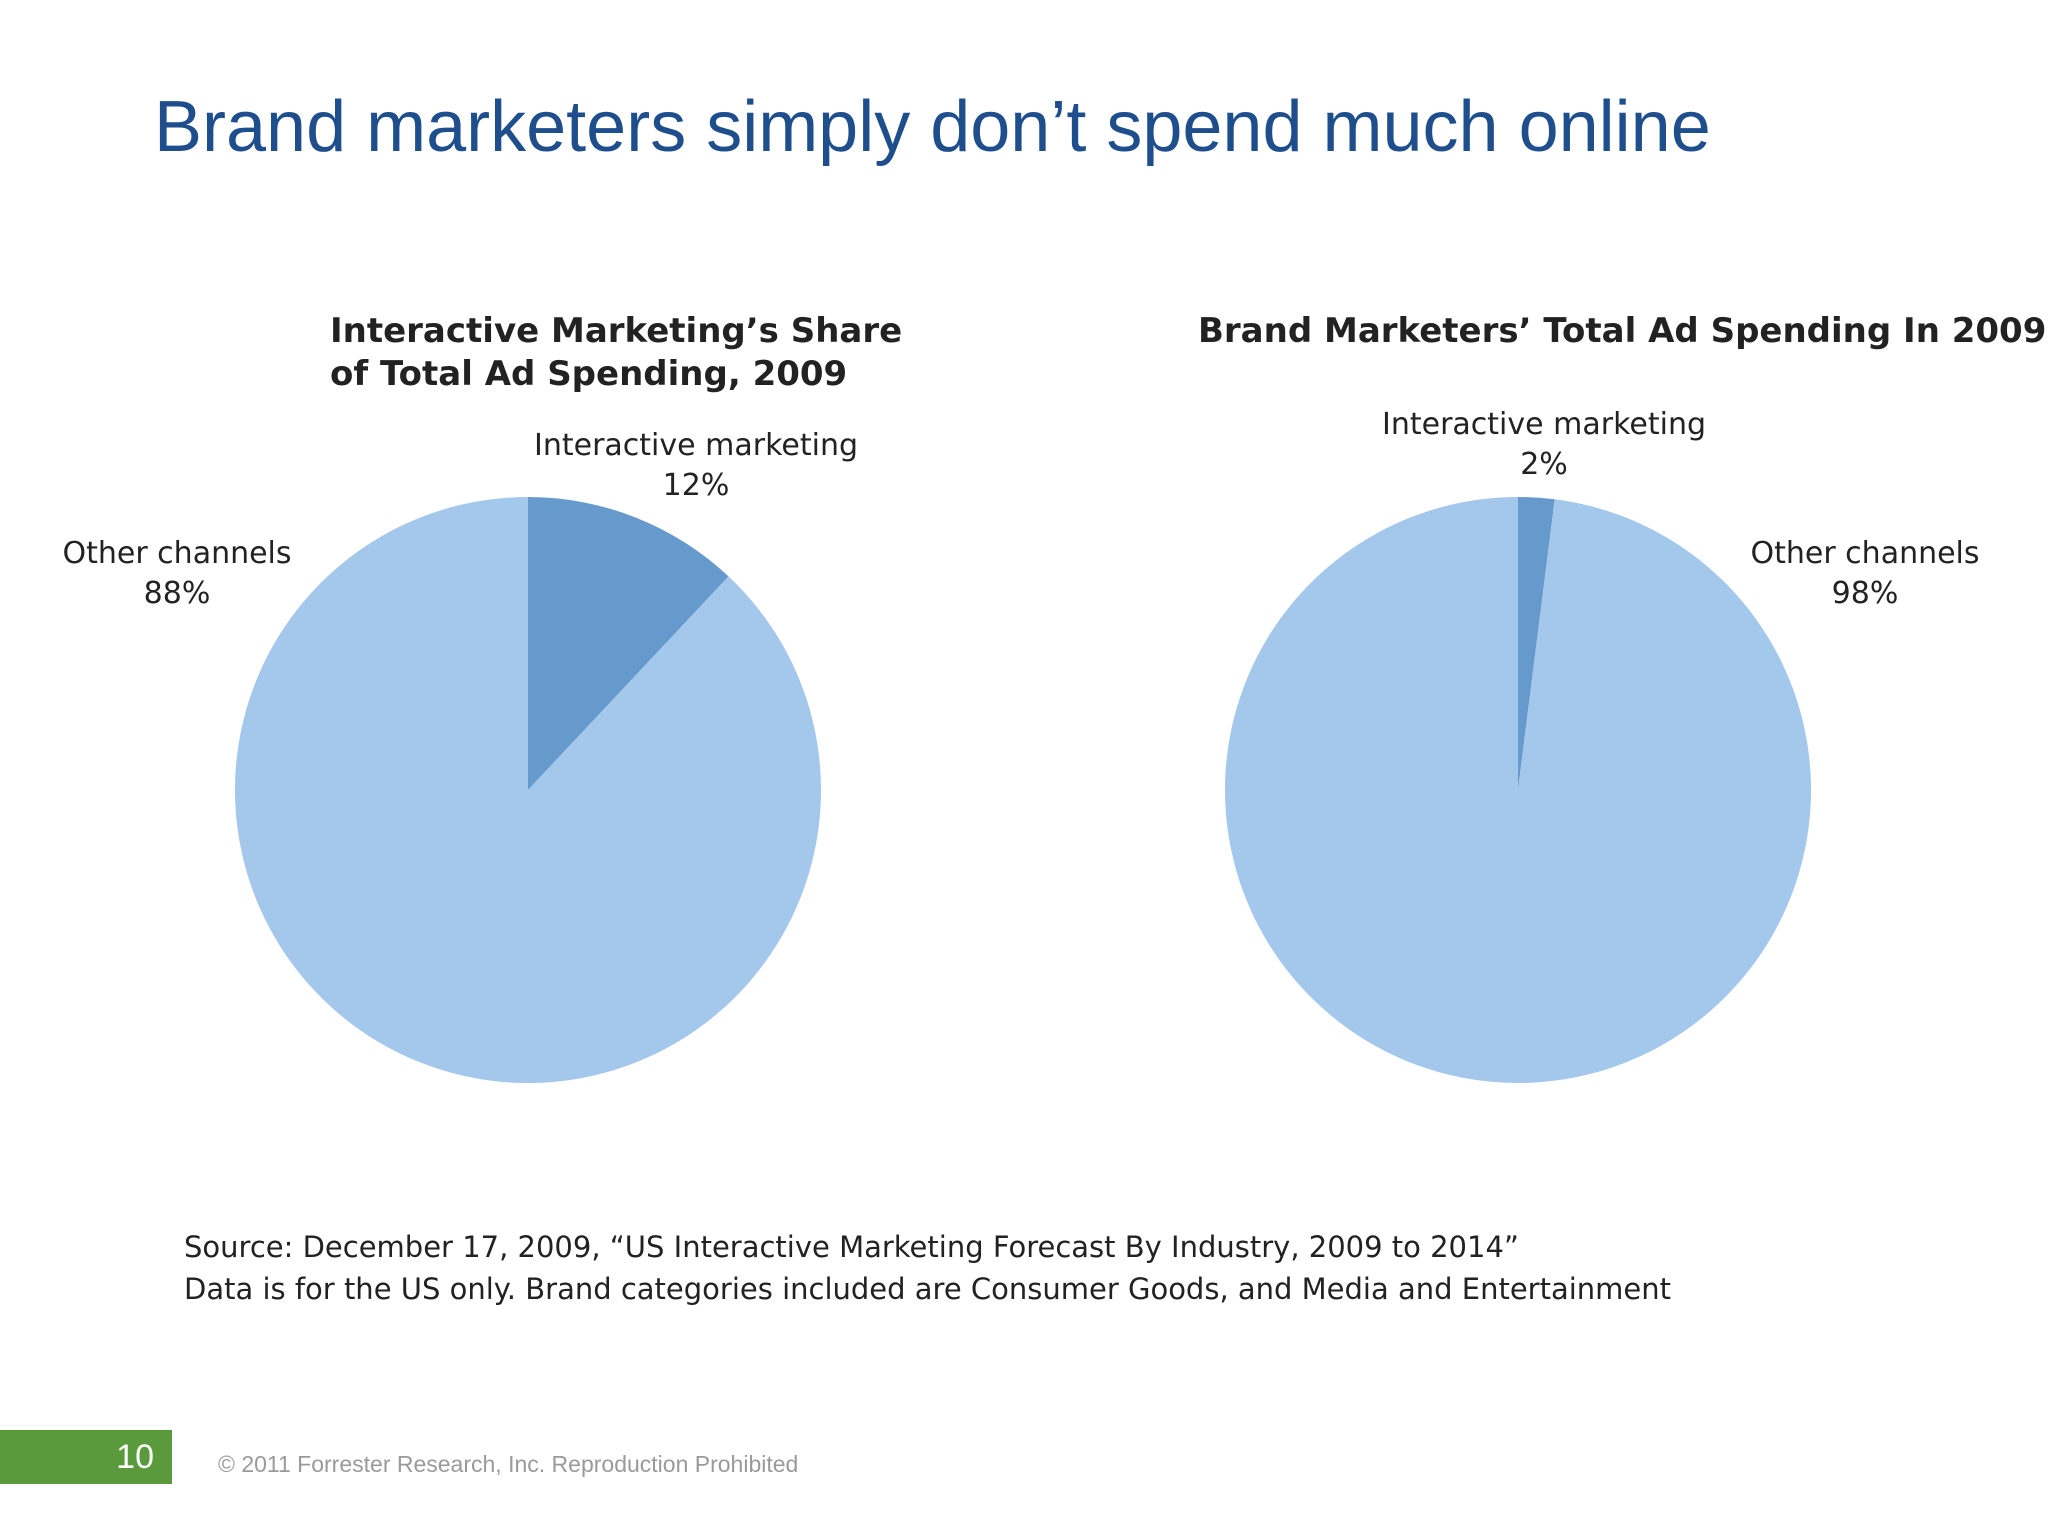  Describe the element at coordinates (1536, 643) in the screenshot. I see `chart2-slice-interactive-marketing` at that location.